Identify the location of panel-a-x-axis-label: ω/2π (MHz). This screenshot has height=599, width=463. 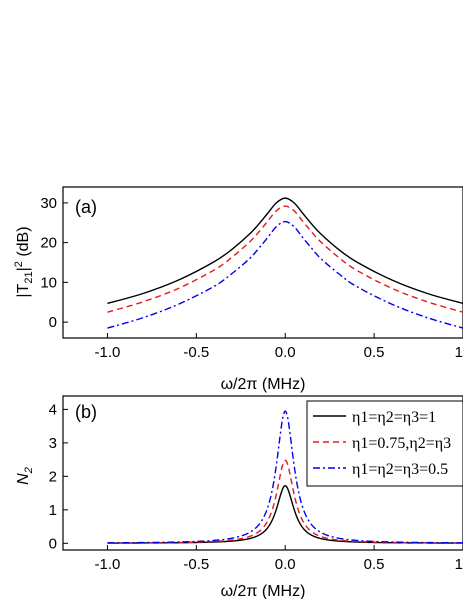
(263, 384).